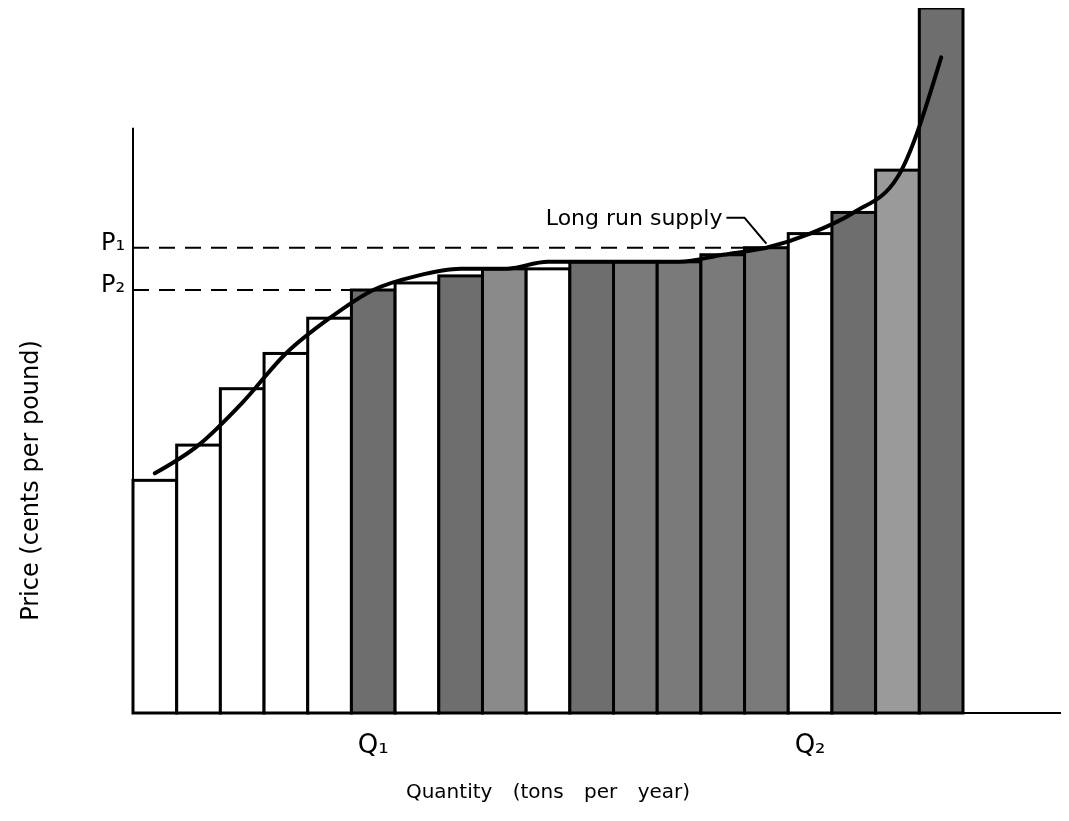  What do you see at coordinates (548, 791) in the screenshot?
I see `x-axis-title: Quantity (tons per year)` at bounding box center [548, 791].